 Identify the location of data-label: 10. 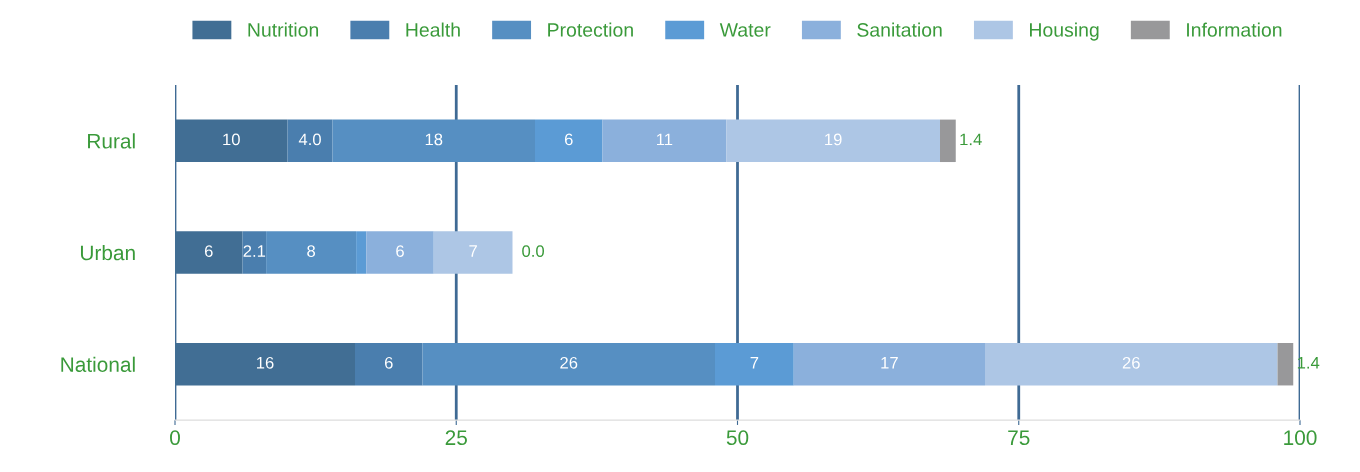
(231, 139).